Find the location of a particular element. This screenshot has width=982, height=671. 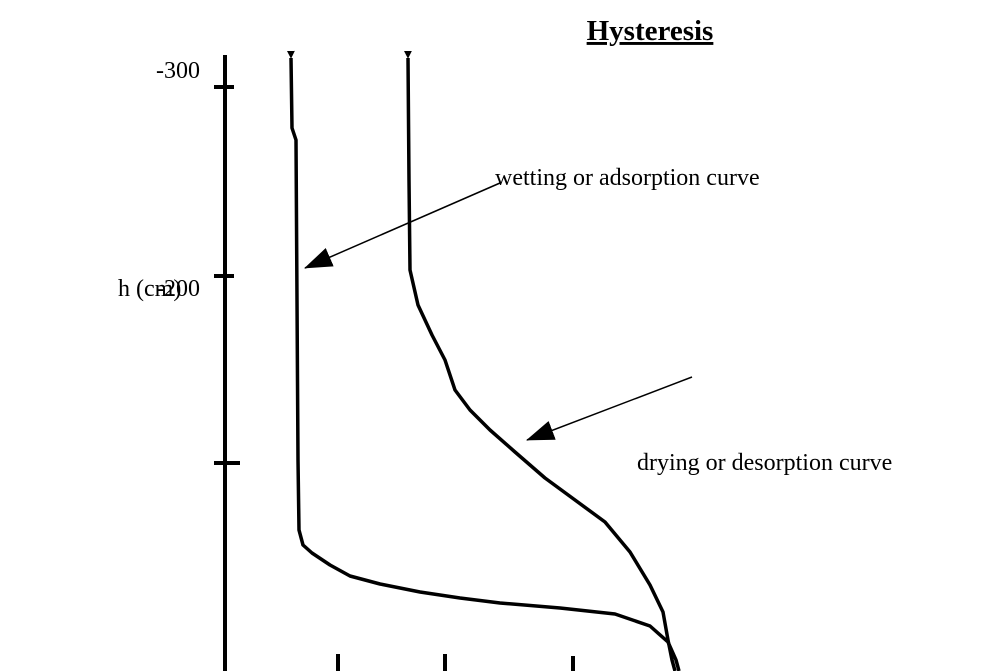

y-tick-label: -300 is located at coordinates (178, 71).